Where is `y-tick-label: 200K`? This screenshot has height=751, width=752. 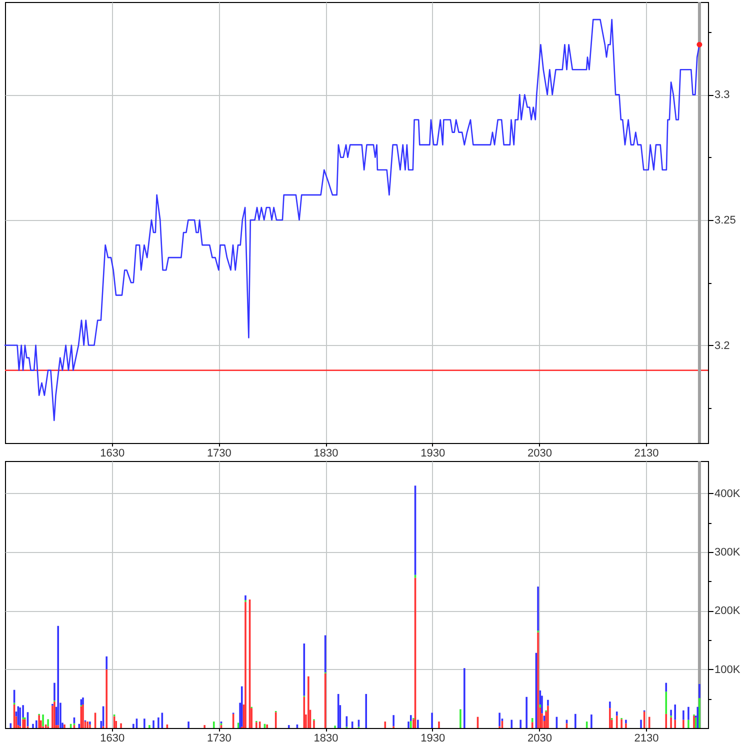
y-tick-label: 200K is located at coordinates (727, 611).